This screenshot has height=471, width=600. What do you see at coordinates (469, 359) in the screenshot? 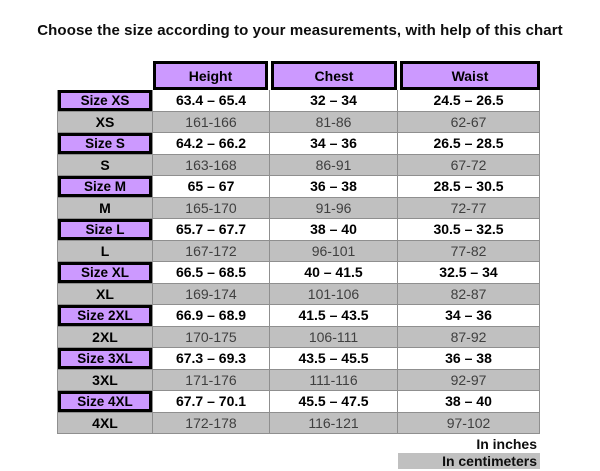
I see `waist-inches-cell: 36 – 38` at bounding box center [469, 359].